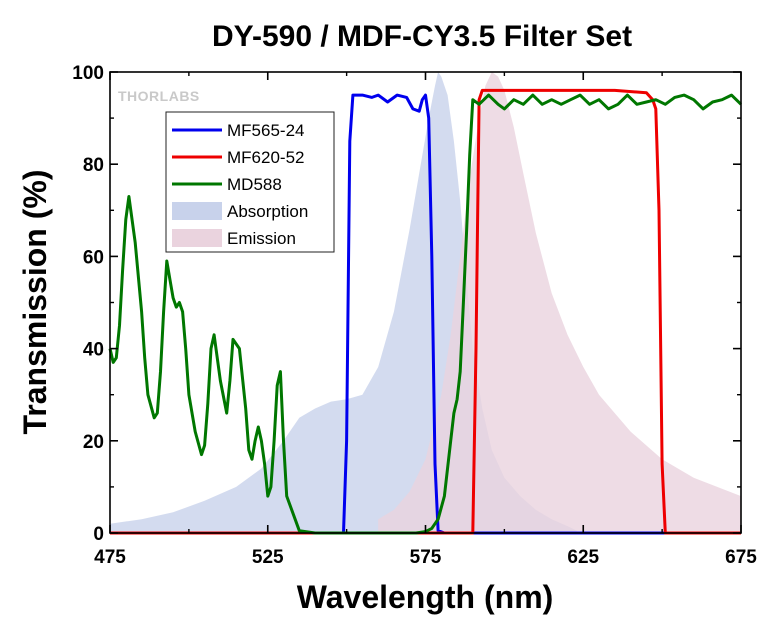 This screenshot has width=780, height=630. I want to click on legend-label-md588: MD588, so click(254, 184).